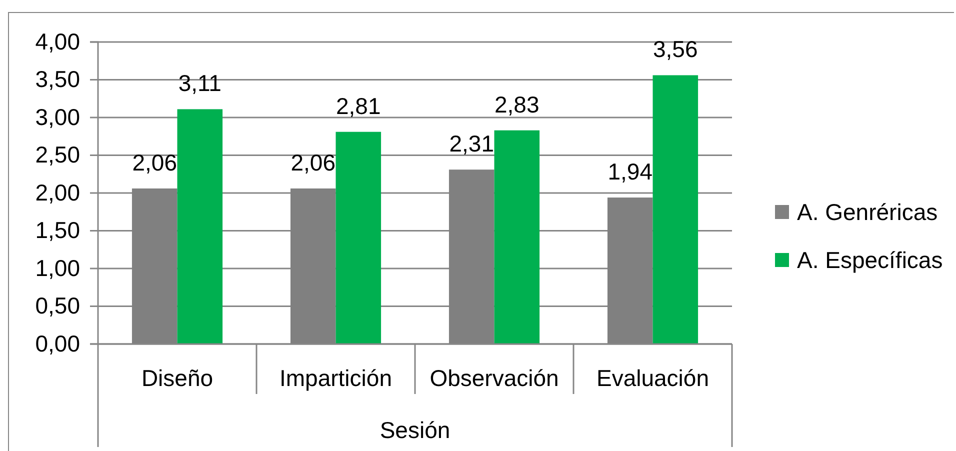  What do you see at coordinates (471, 143) in the screenshot?
I see `data-label: 2,31` at bounding box center [471, 143].